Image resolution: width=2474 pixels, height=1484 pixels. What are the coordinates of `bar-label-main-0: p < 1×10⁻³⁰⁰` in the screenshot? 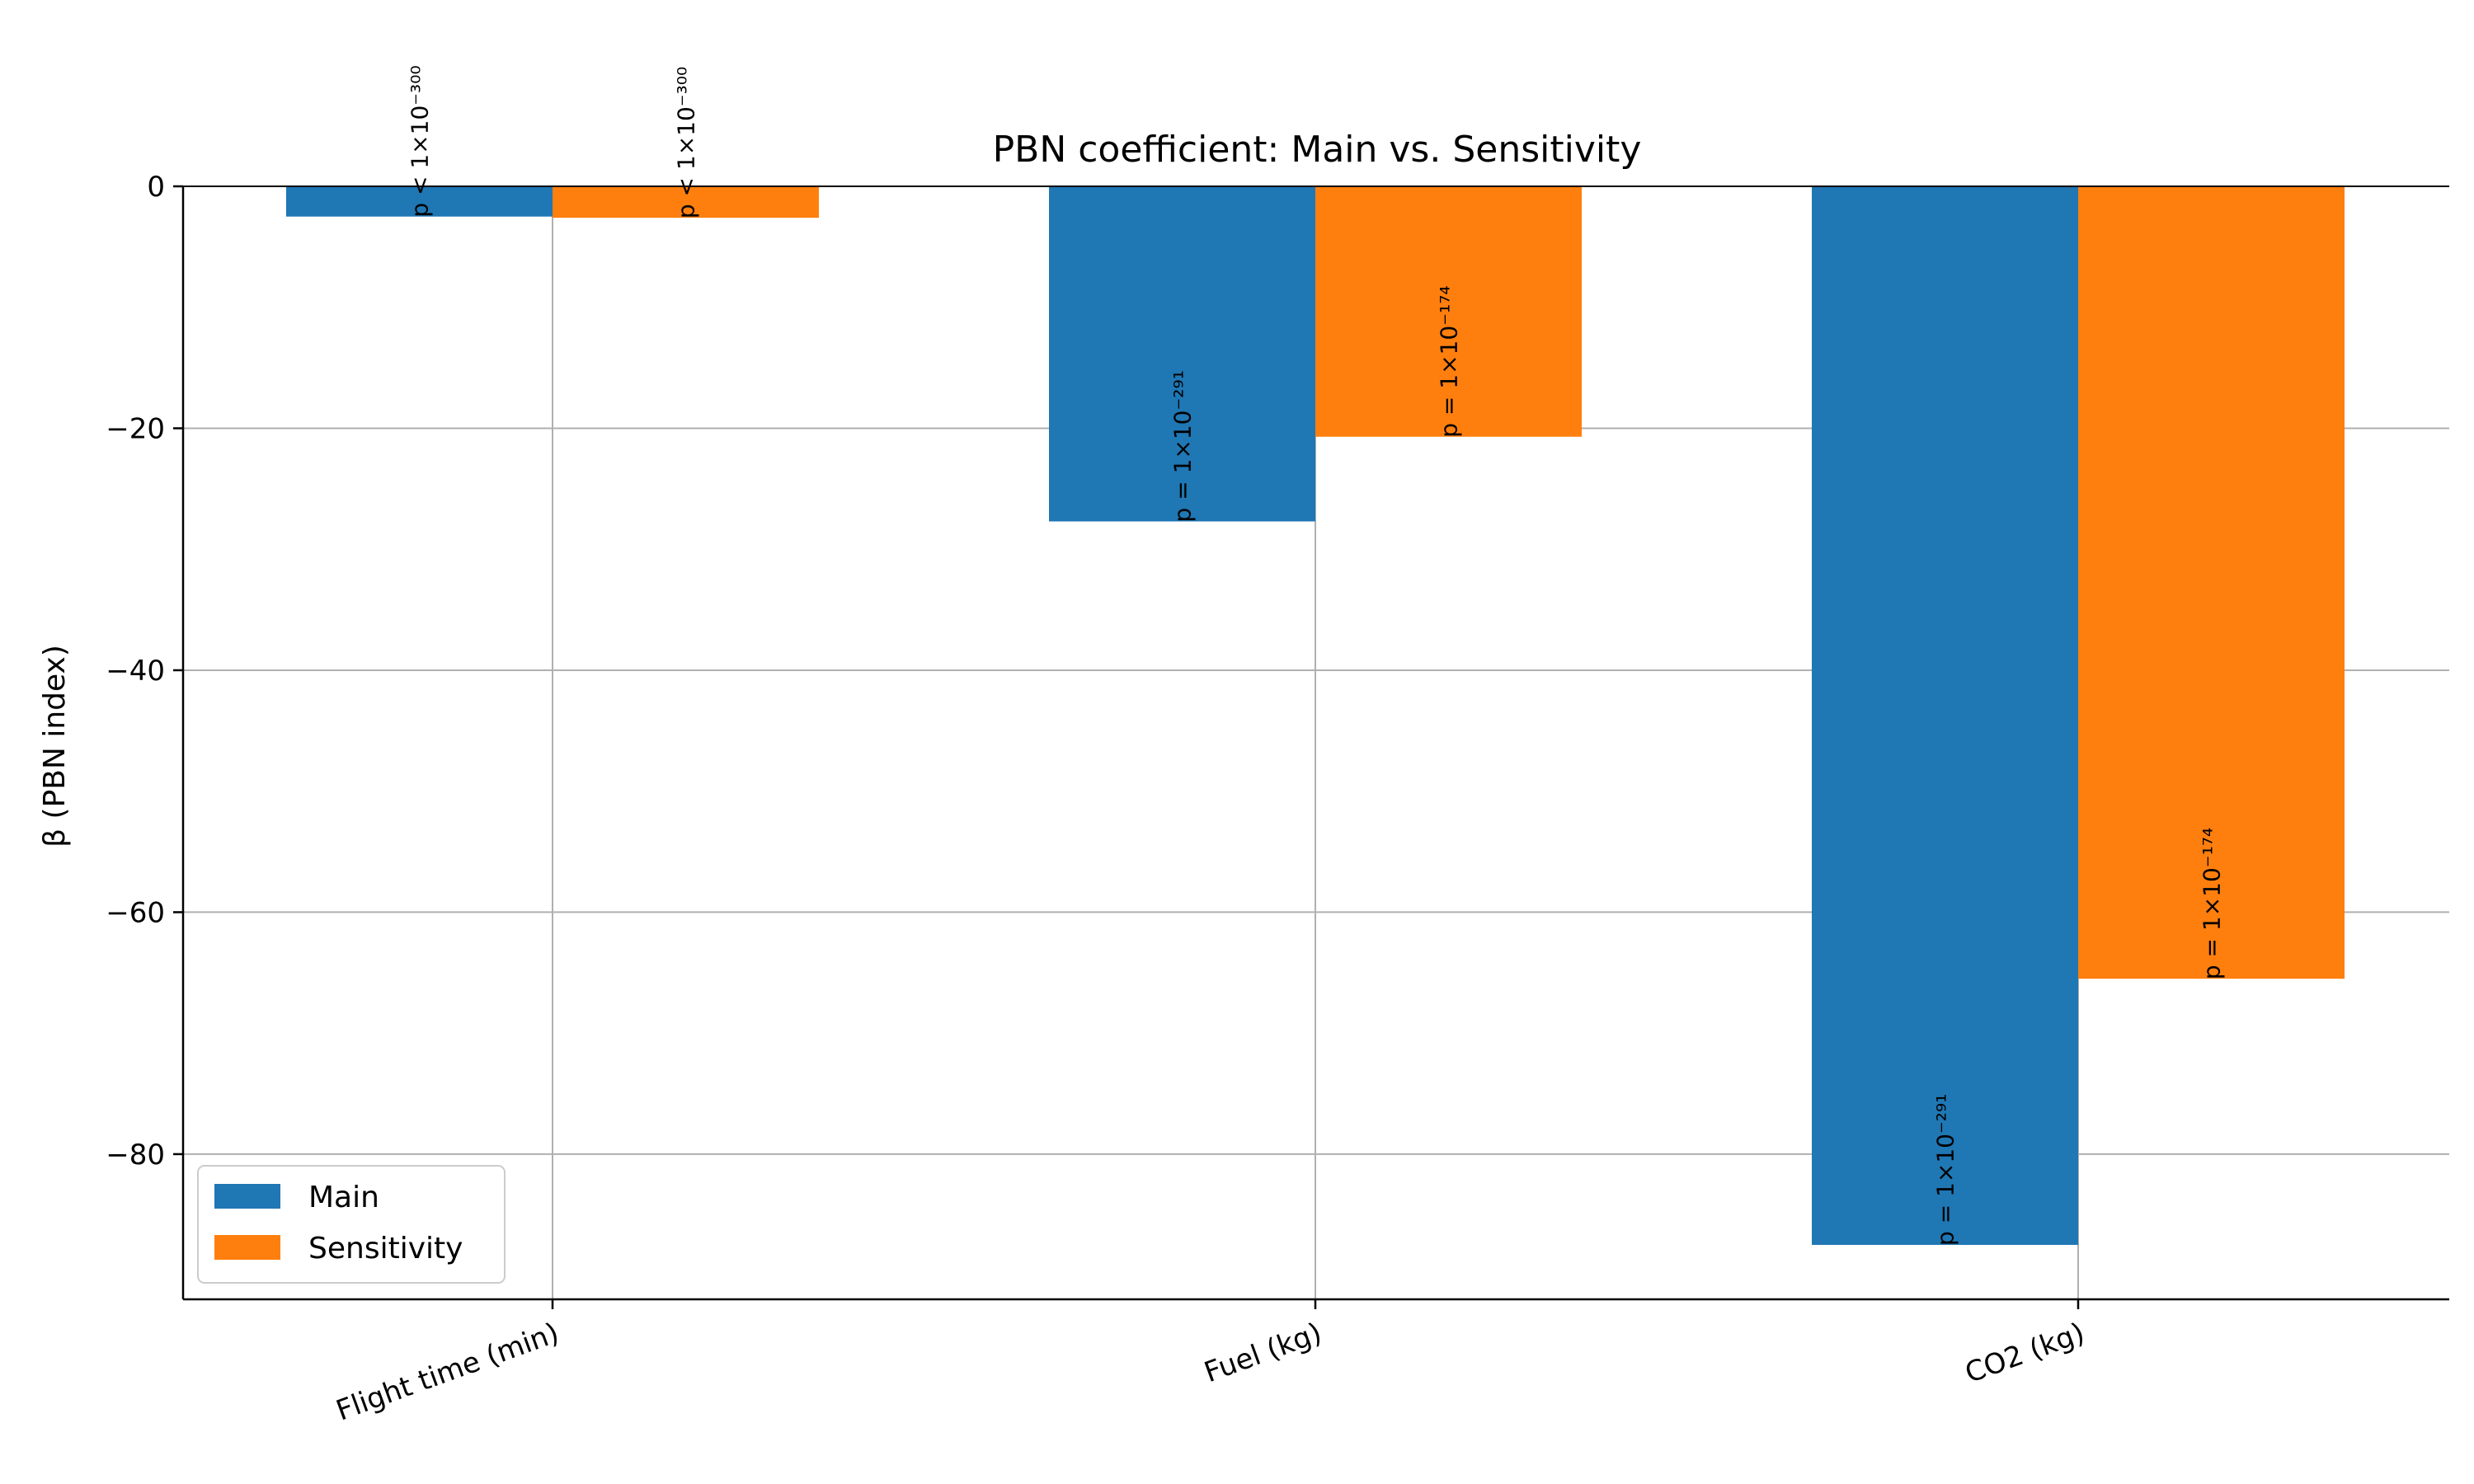 It's located at (420, 141).